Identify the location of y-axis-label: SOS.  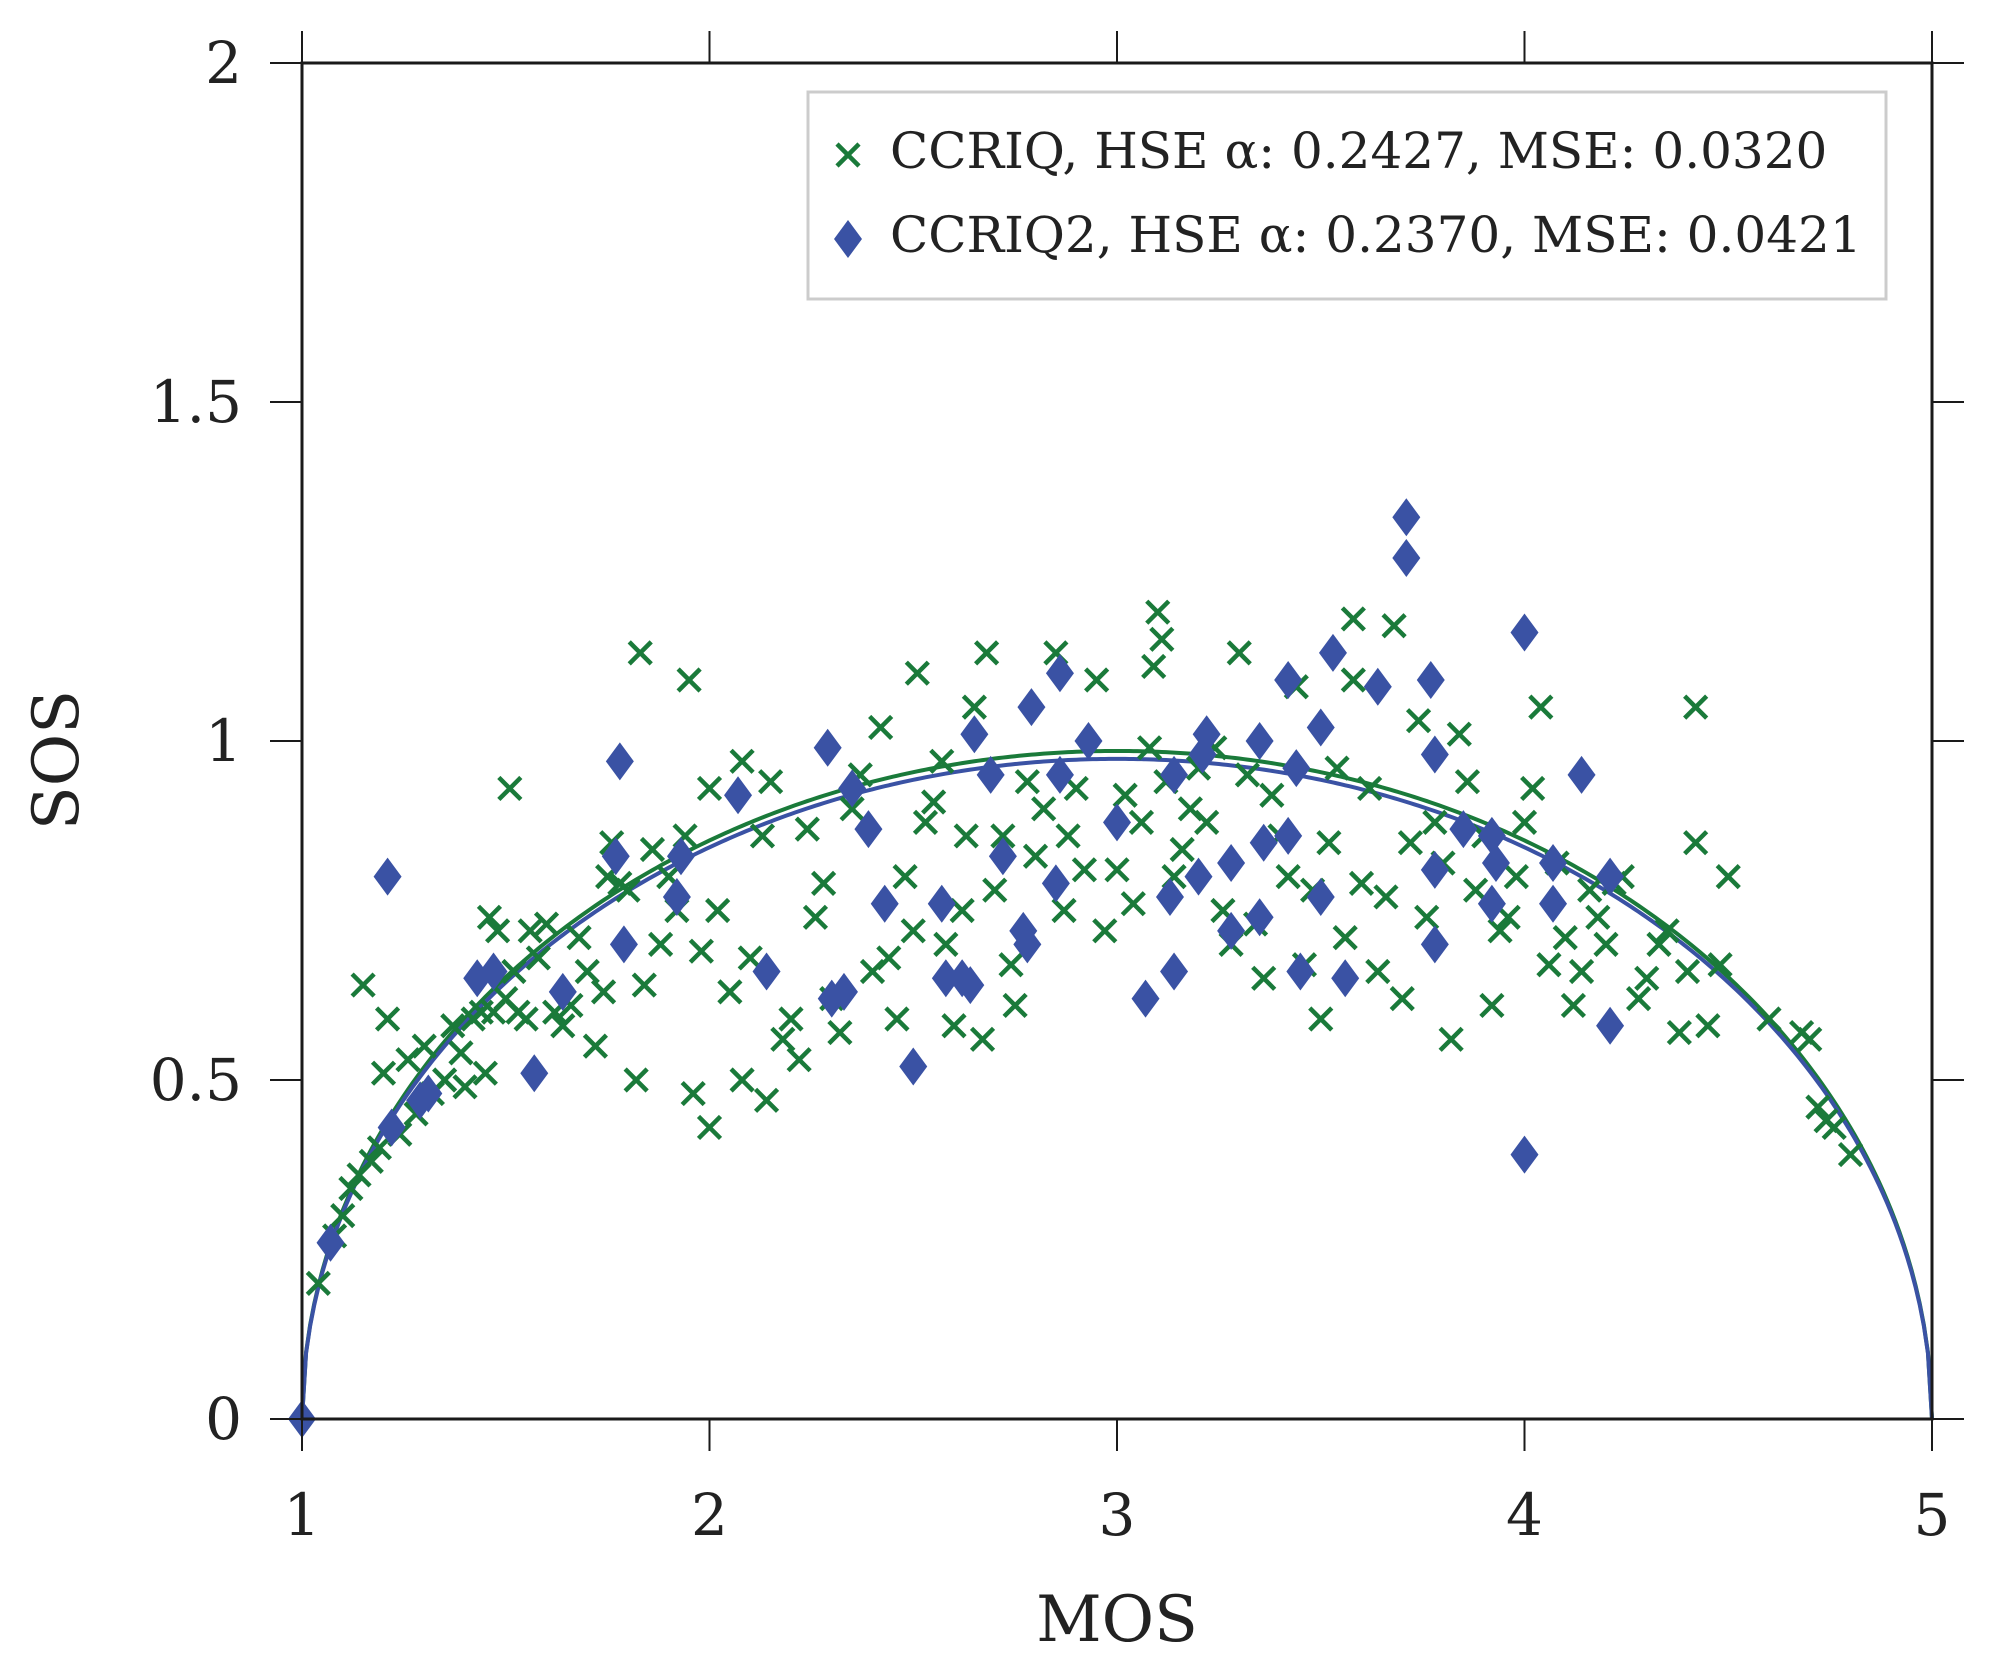
(57, 760).